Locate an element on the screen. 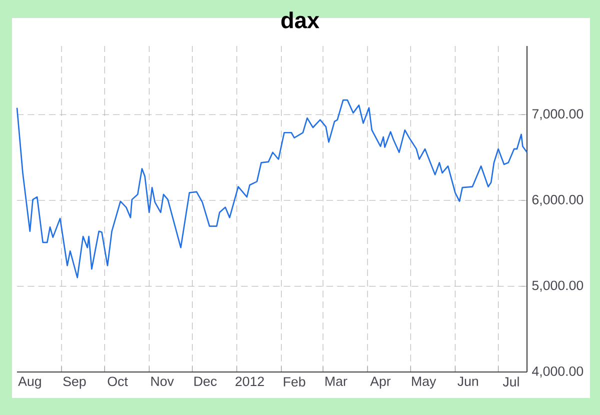 This screenshot has width=600, height=415. x-tick-label: Nov is located at coordinates (162, 381).